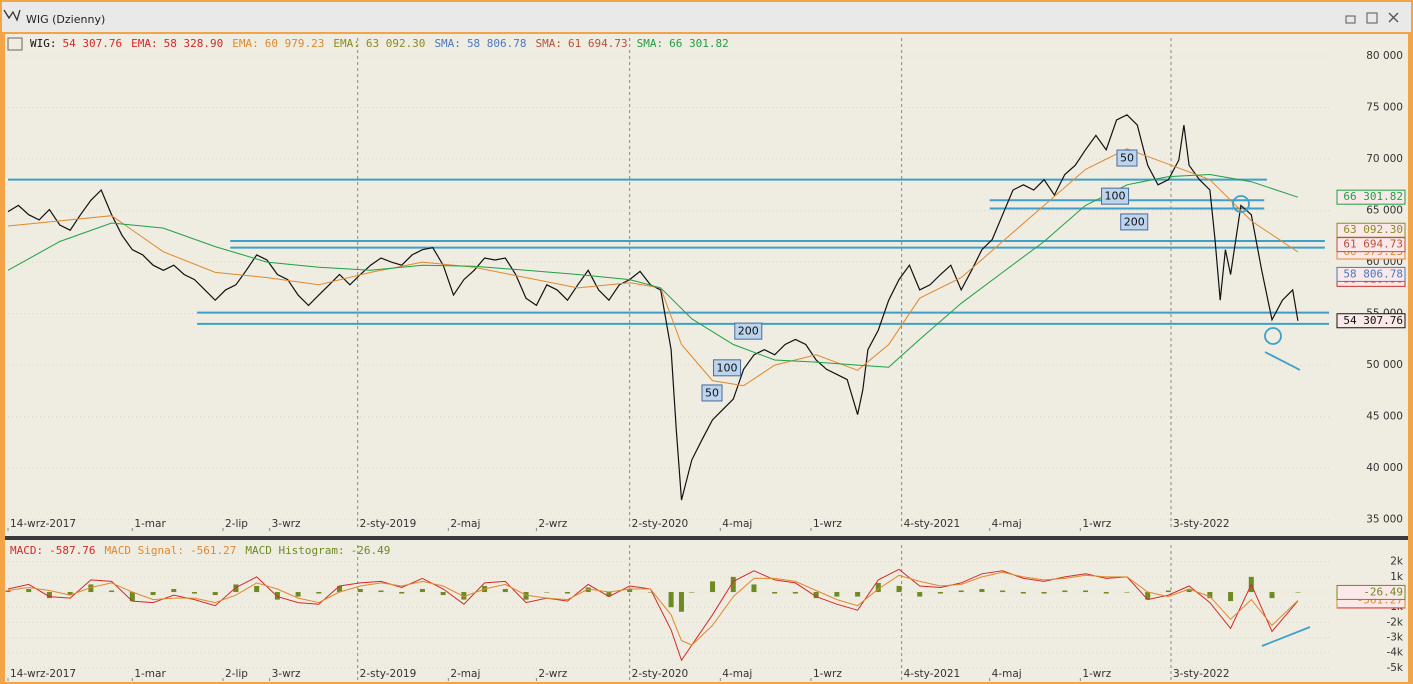 The width and height of the screenshot is (1413, 684). Describe the element at coordinates (194, 43) in the screenshot. I see `legend-value: 58 328.90` at that location.